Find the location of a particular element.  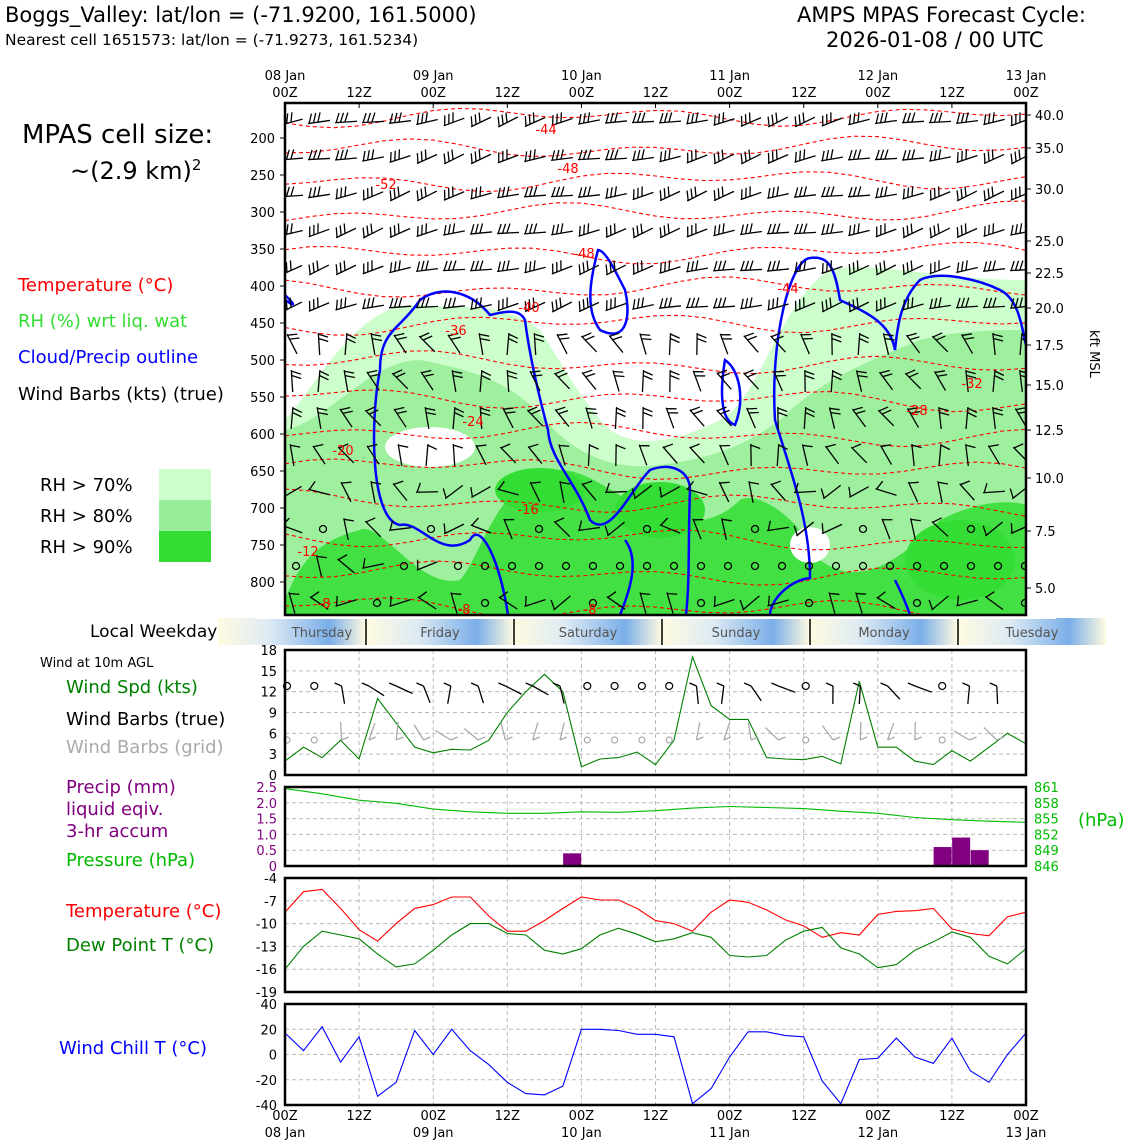

grid-wind-barb is located at coordinates (419, 732).